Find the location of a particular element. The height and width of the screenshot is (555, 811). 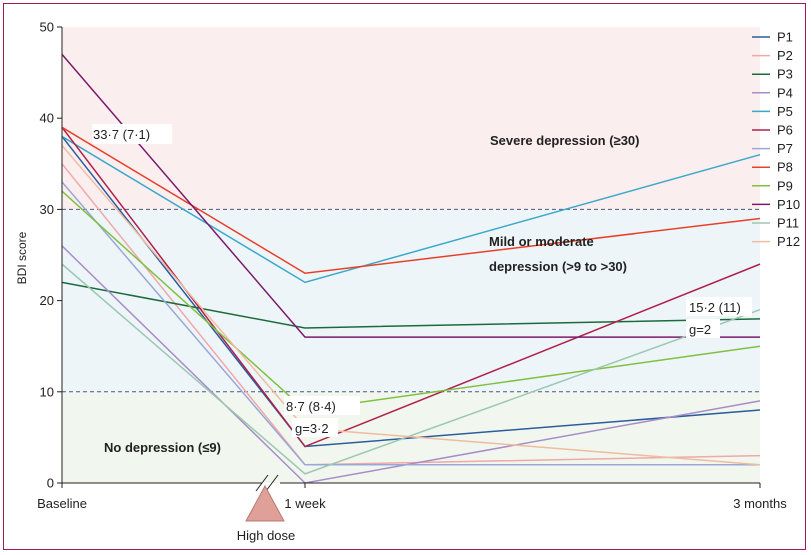

legend-label-p4: P4 is located at coordinates (785, 92).